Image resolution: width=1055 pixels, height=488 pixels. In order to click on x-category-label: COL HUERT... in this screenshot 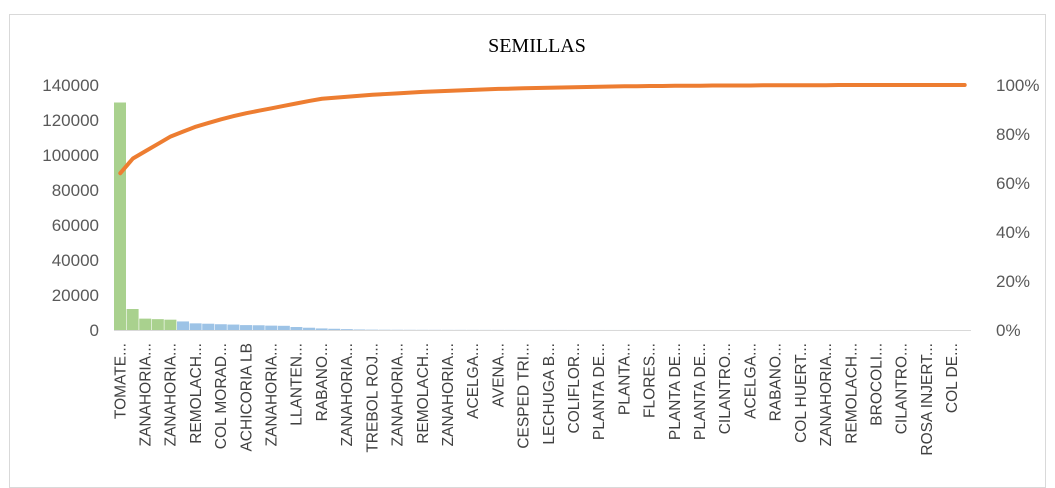, I will do `click(801, 393)`.